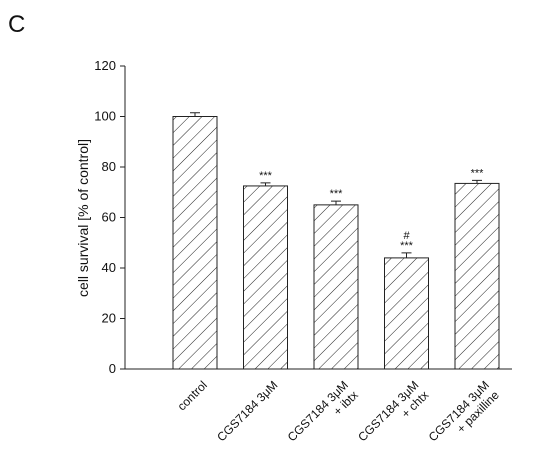 The image size is (550, 459). I want to click on x-tick-label-group: CGS7184 3μM+ ibtx, so click(323, 411).